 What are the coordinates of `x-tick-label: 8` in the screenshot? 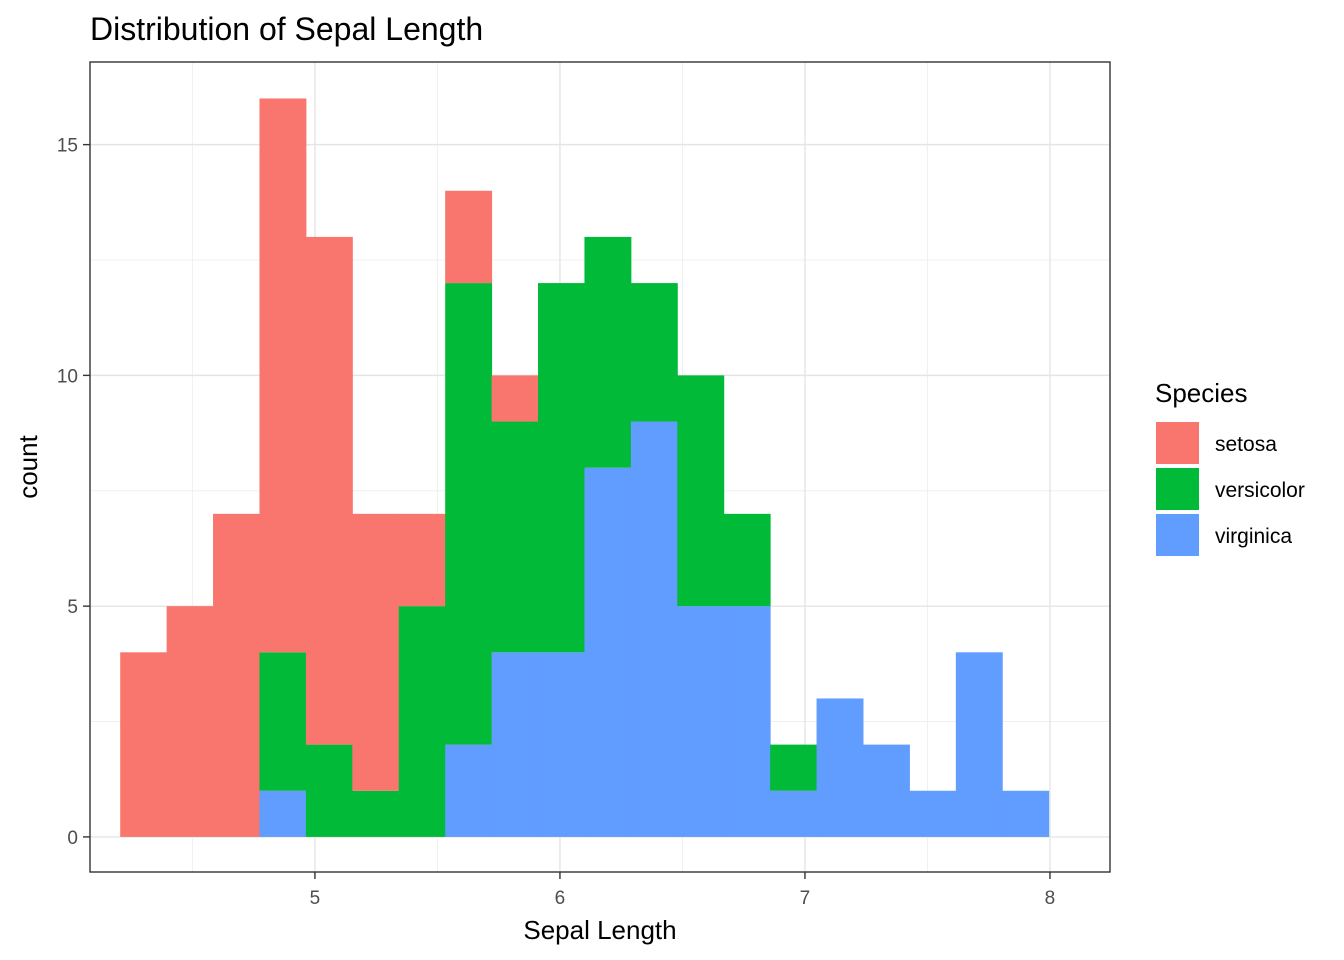 It's located at (1050, 898).